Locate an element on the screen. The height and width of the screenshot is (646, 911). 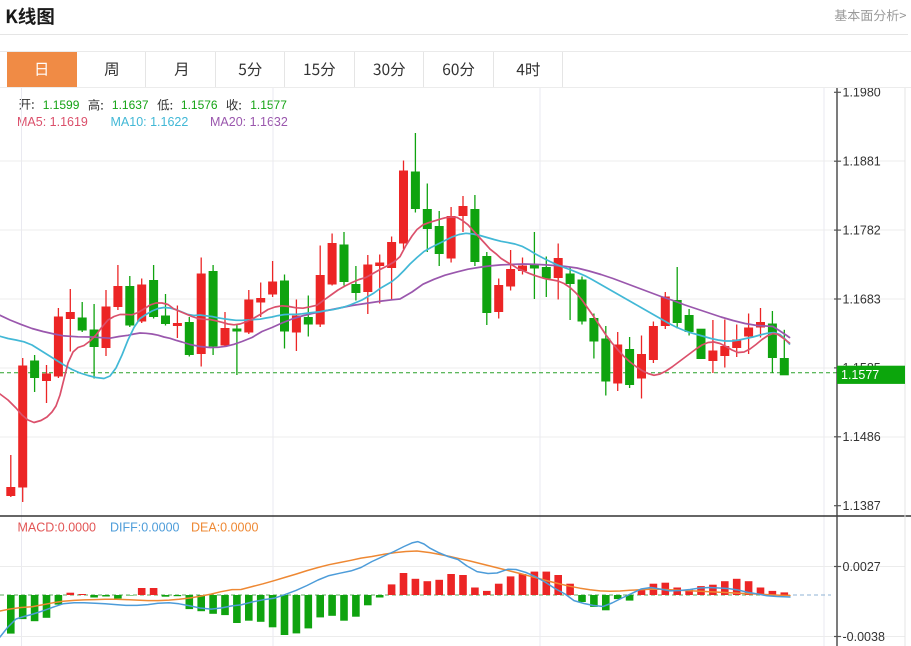
svg-text: 1.1387 is located at coordinates (862, 506).